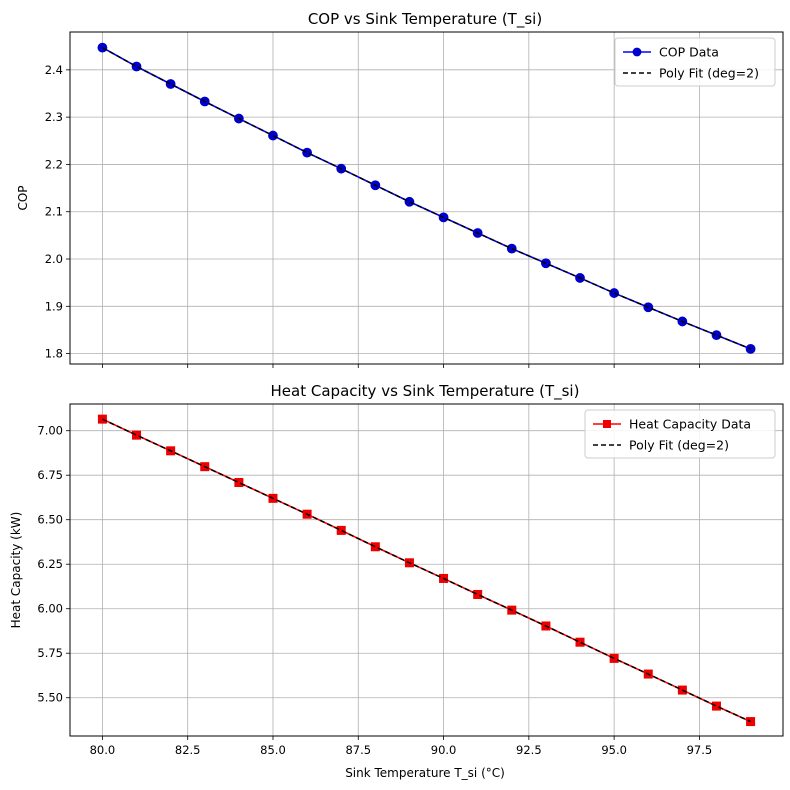 Image resolution: width=790 pixels, height=790 pixels. Describe the element at coordinates (23, 197) in the screenshot. I see `cop-y-axis-label: COP` at that location.